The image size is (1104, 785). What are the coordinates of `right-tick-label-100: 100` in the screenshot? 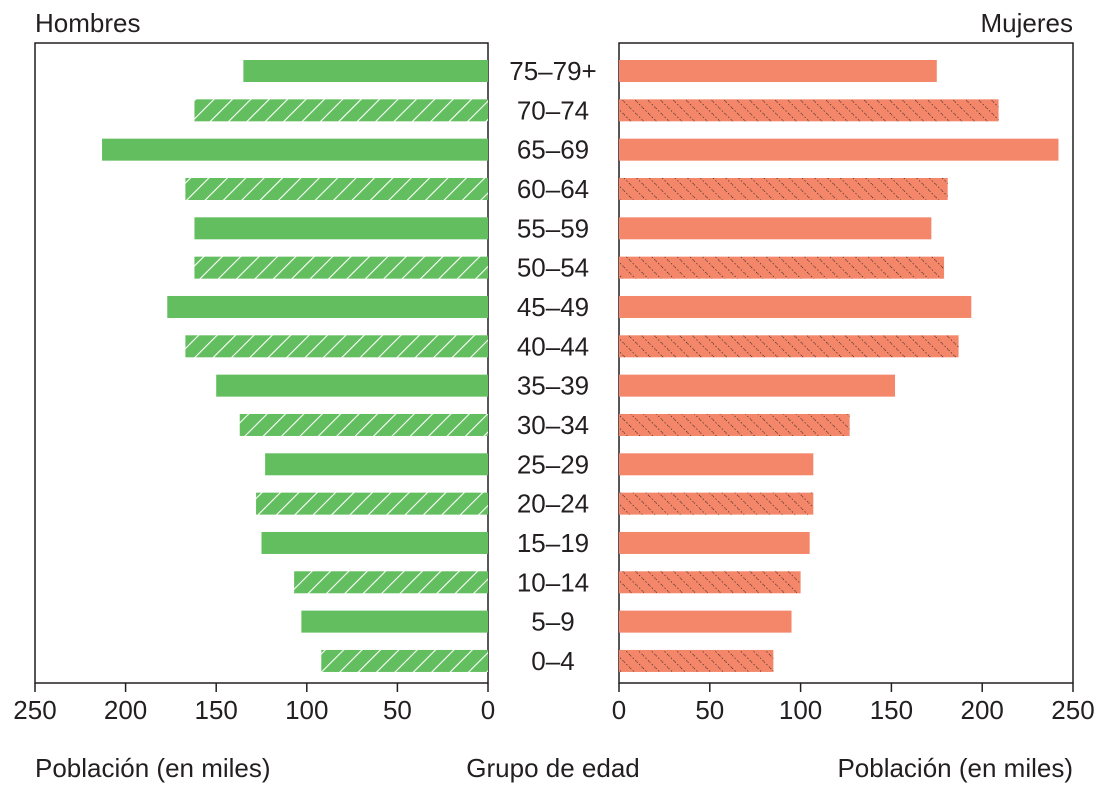 It's located at (800, 710).